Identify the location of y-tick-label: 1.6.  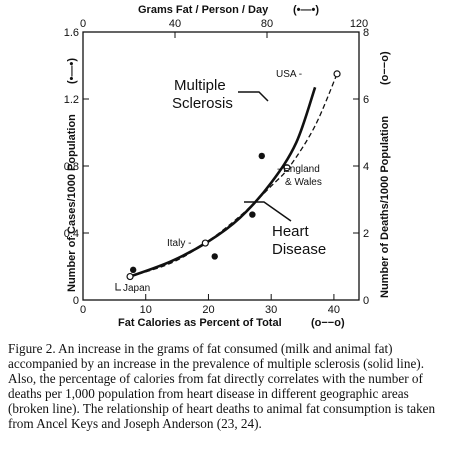
(71, 33).